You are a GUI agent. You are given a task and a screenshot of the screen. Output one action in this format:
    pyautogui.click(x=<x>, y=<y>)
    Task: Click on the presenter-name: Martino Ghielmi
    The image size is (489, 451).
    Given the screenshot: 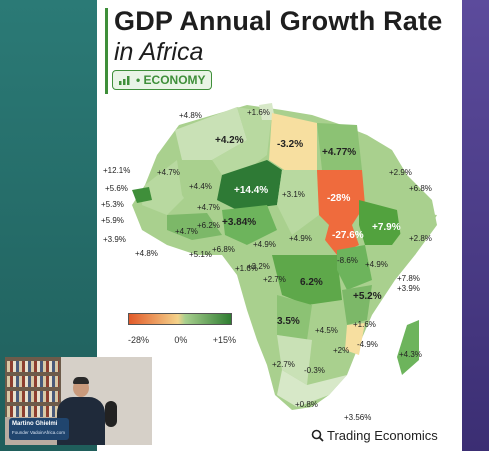 What is the action you would take?
    pyautogui.click(x=35, y=424)
    